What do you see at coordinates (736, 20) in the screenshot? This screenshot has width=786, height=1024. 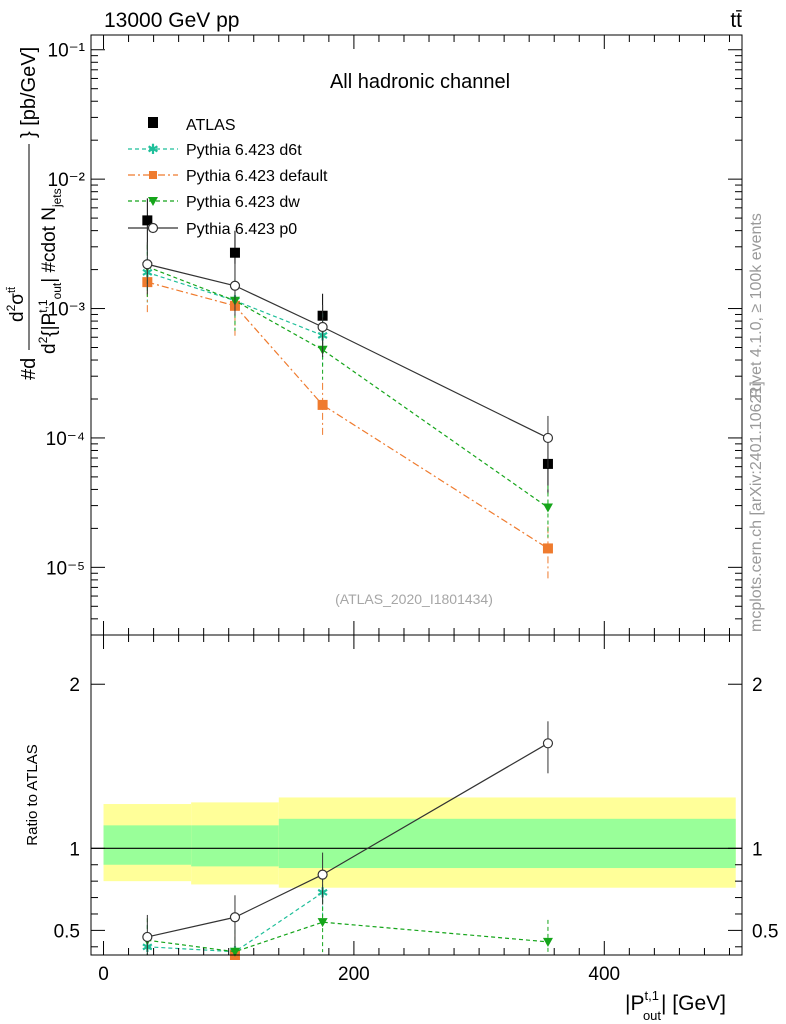 I see `process-label: tt̄` at bounding box center [736, 20].